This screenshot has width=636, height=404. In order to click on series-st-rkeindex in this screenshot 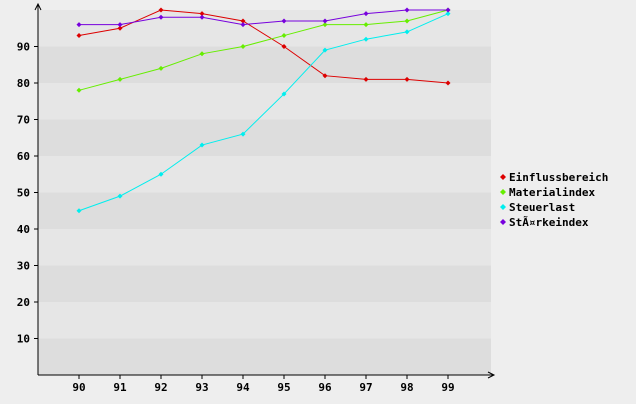, I will do `click(263, 17)`.